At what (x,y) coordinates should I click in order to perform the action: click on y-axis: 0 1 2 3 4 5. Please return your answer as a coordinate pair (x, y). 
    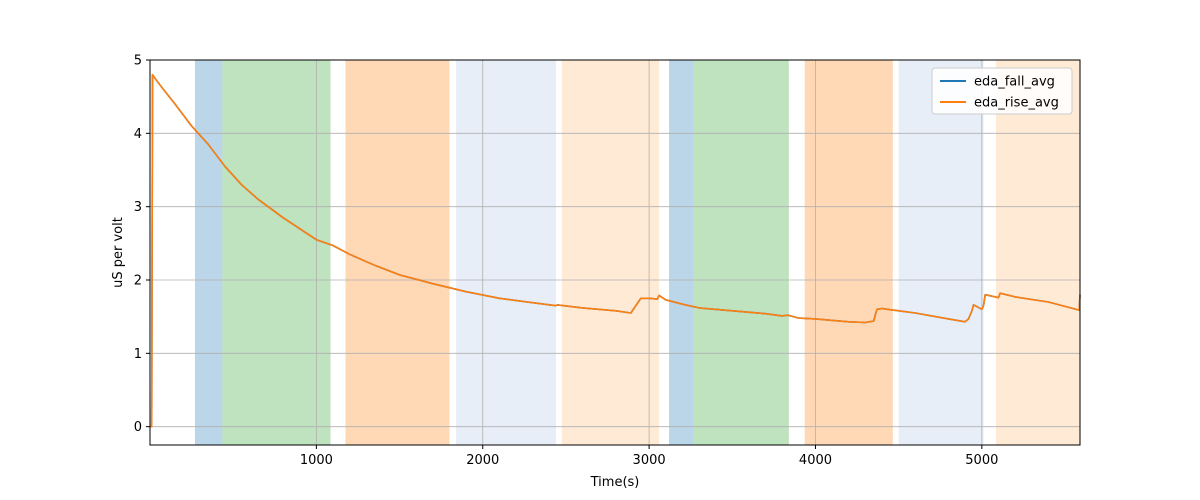
    Looking at the image, I should click on (142, 244).